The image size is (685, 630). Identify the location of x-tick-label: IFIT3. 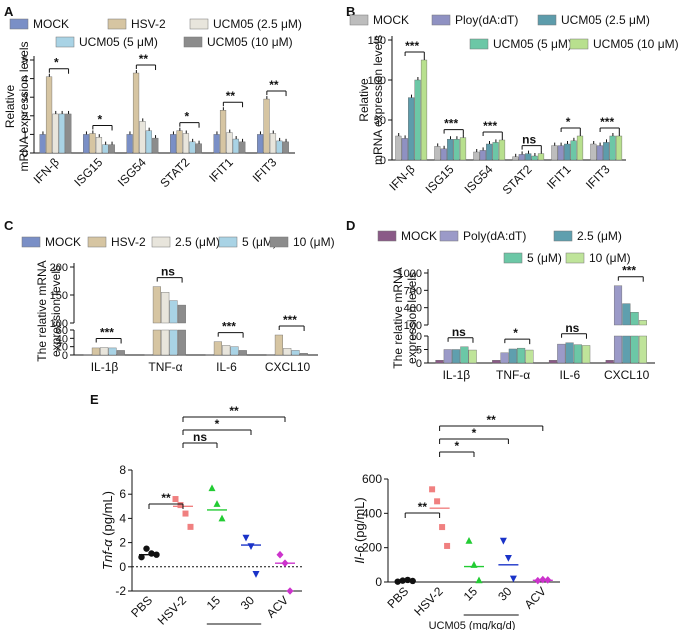
(265, 170).